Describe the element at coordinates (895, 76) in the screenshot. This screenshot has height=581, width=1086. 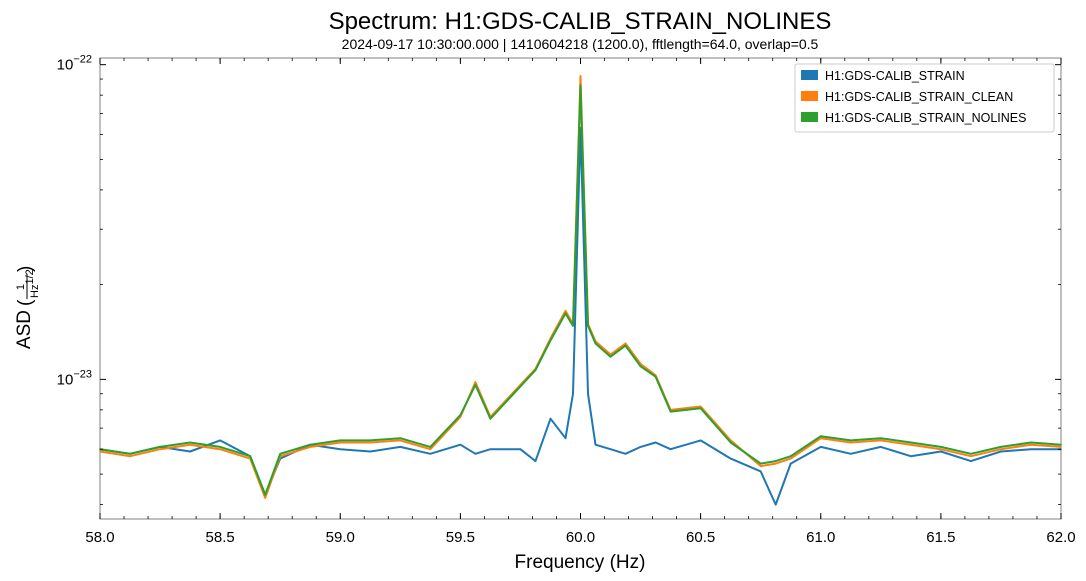
I see `legend-label: H1:GDS-CALIB_STRAIN` at that location.